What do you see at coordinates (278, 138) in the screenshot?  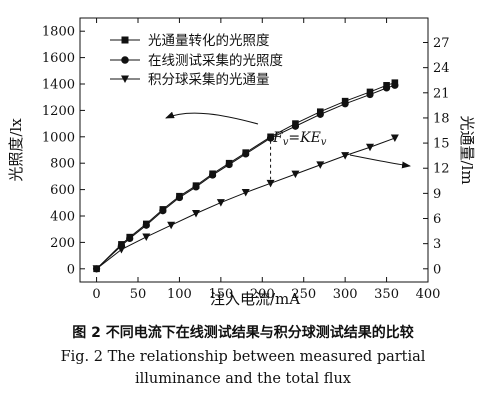 I see `formula-f: F` at bounding box center [278, 138].